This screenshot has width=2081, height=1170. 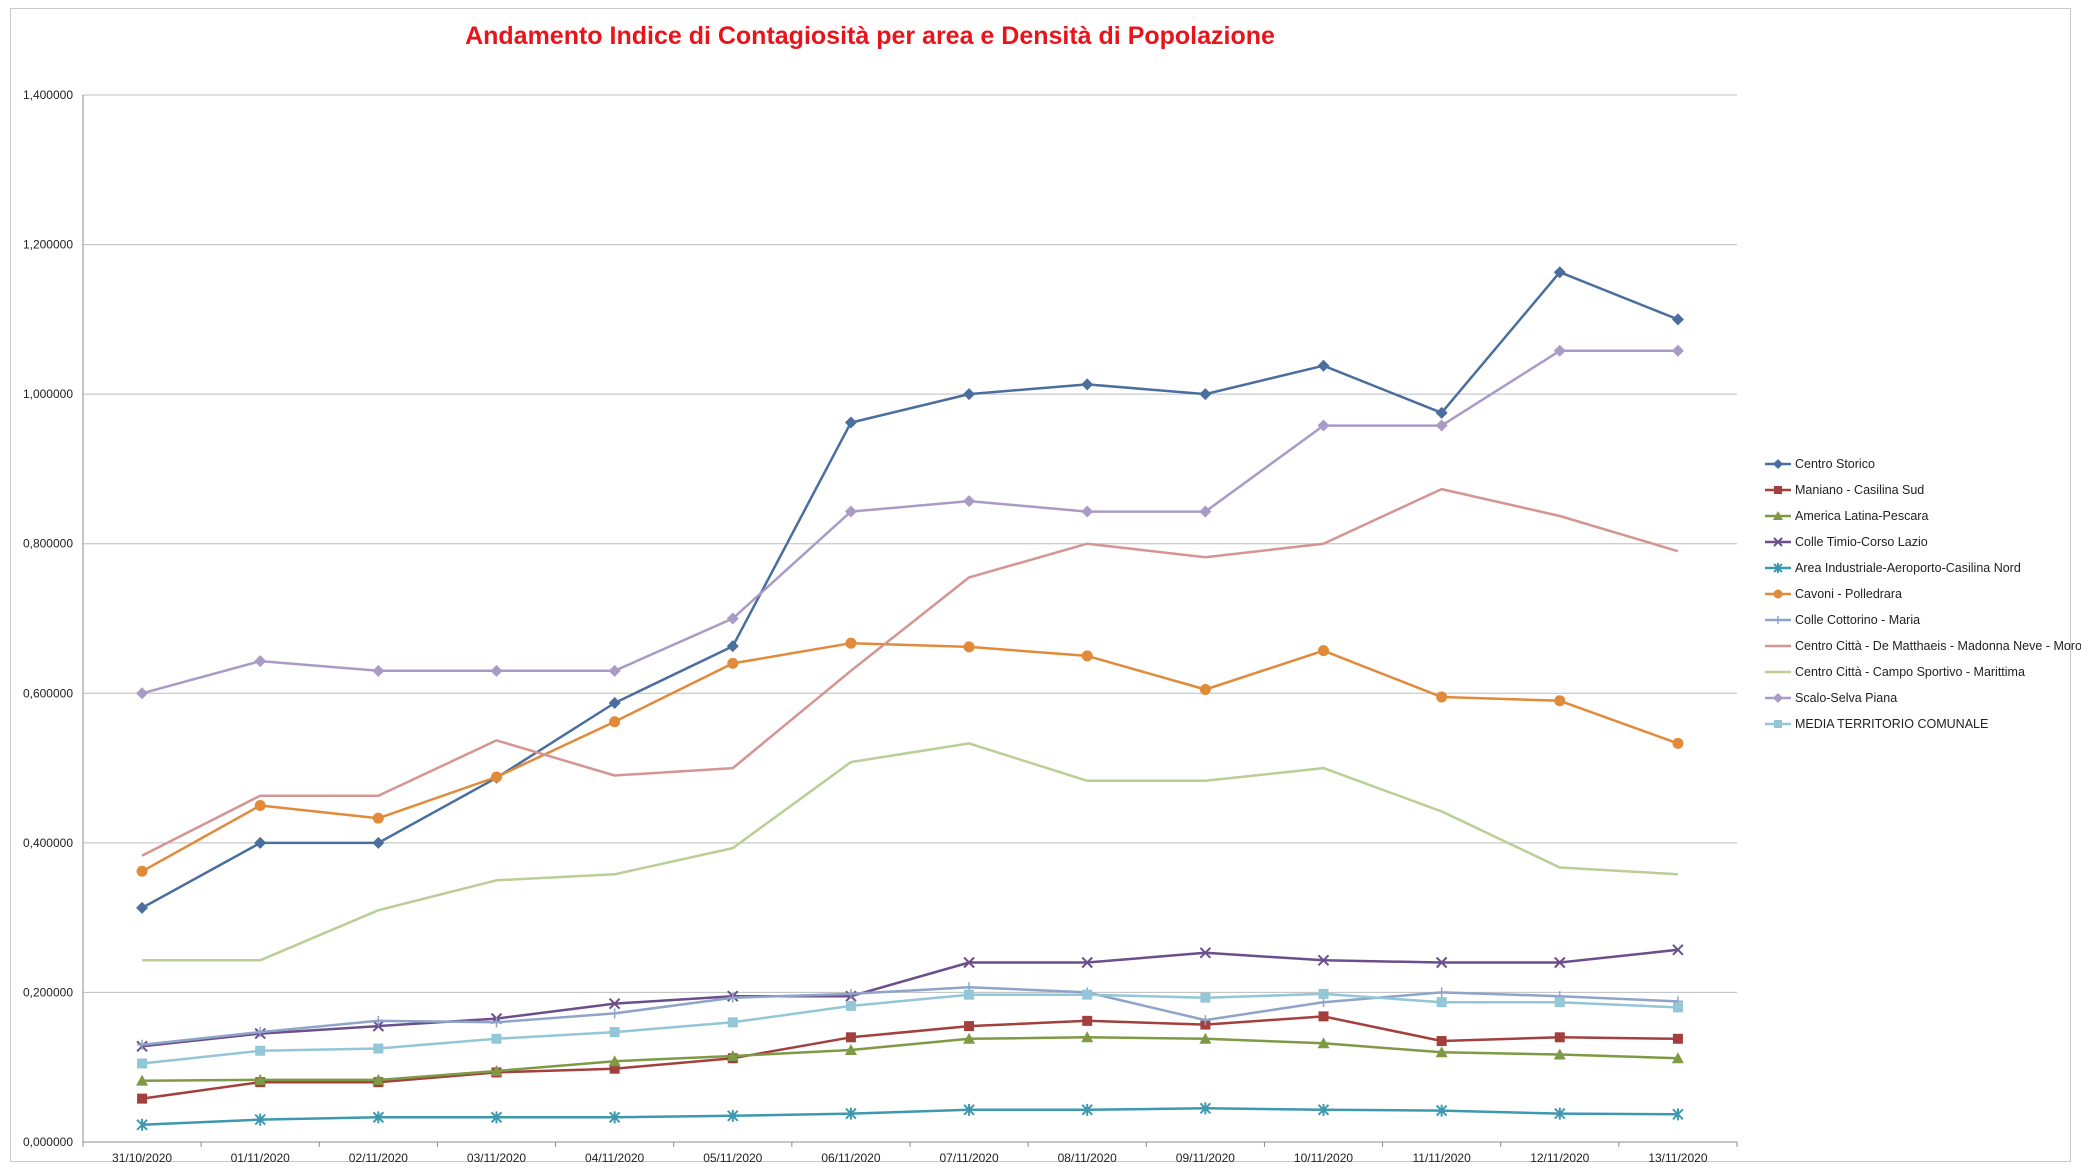 What do you see at coordinates (850, 1158) in the screenshot?
I see `x-tick-label: 06/11/2020` at bounding box center [850, 1158].